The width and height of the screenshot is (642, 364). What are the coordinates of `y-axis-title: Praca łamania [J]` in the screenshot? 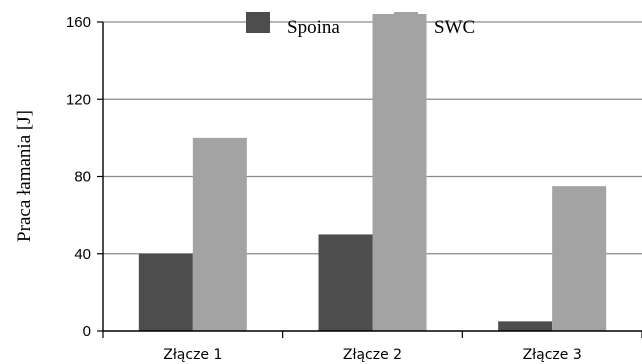 It's located at (24, 176).